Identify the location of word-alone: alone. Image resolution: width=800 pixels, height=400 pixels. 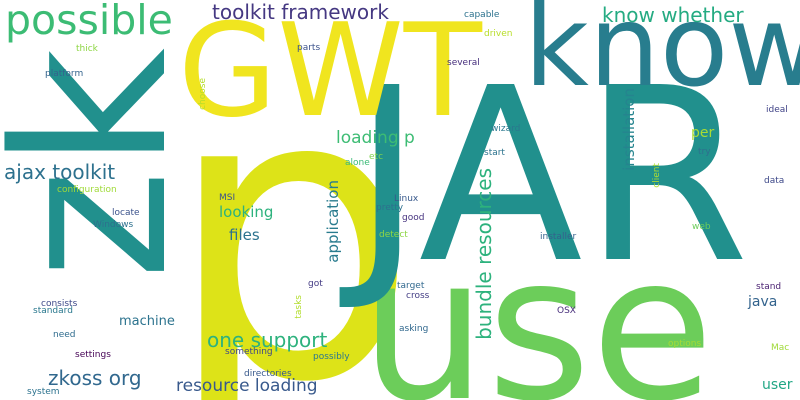
(357, 163).